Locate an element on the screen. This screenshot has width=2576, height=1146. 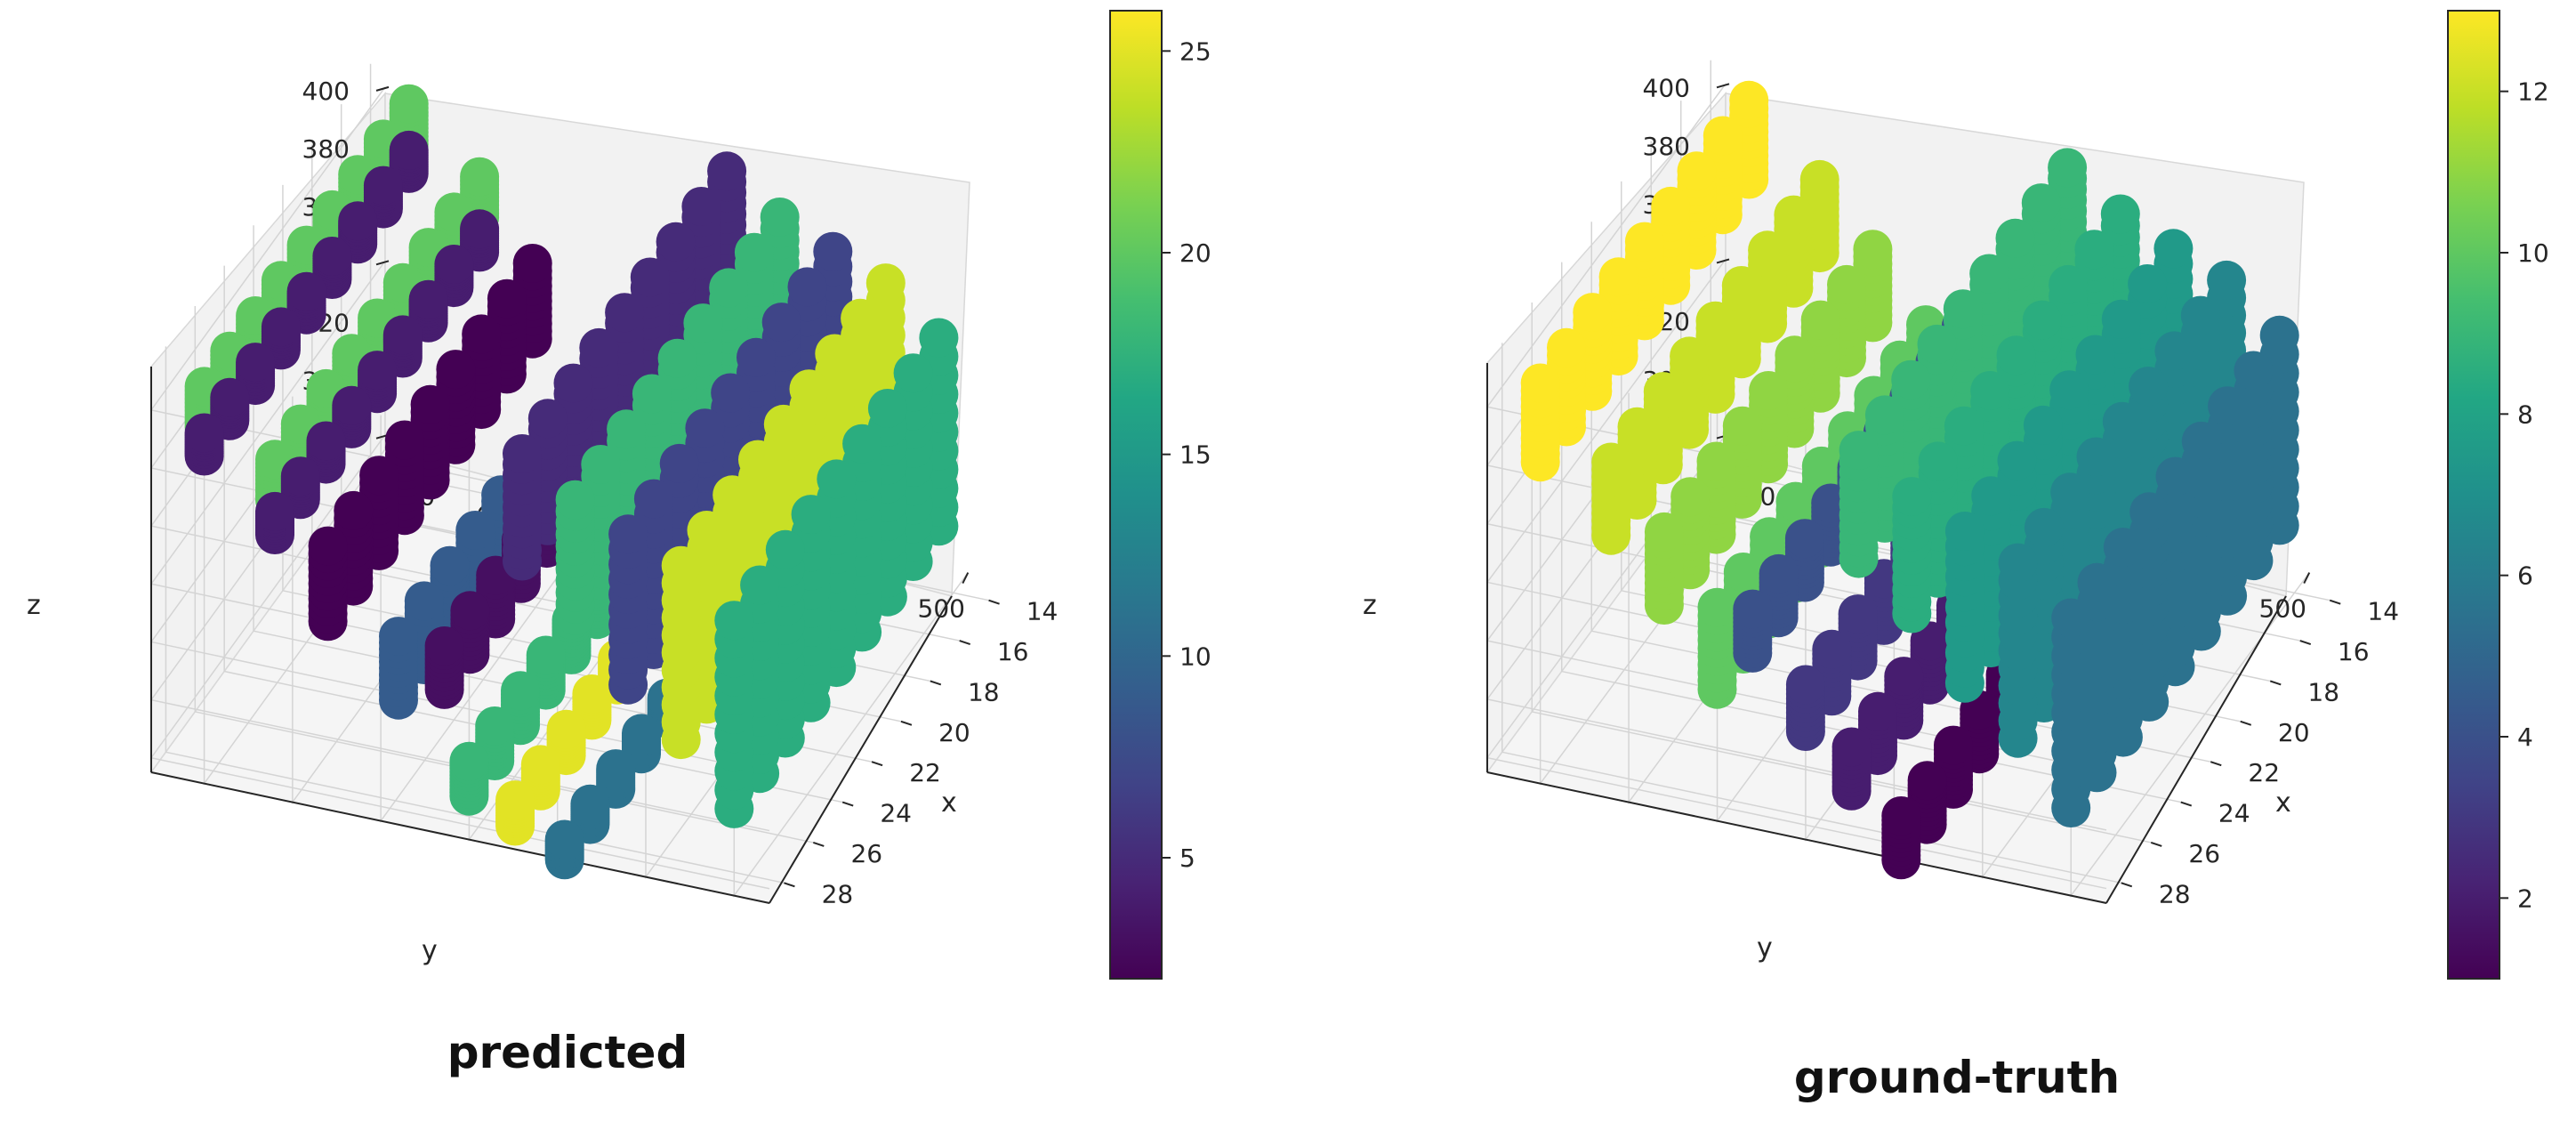
x-tick-label: 28 is located at coordinates (838, 893).